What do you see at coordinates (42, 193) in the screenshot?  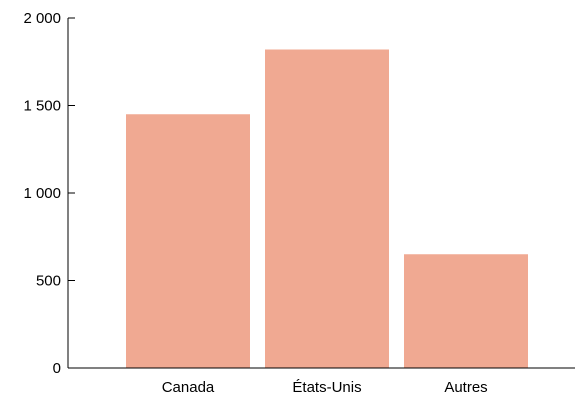 I see `y-tick-label: 1 000` at bounding box center [42, 193].